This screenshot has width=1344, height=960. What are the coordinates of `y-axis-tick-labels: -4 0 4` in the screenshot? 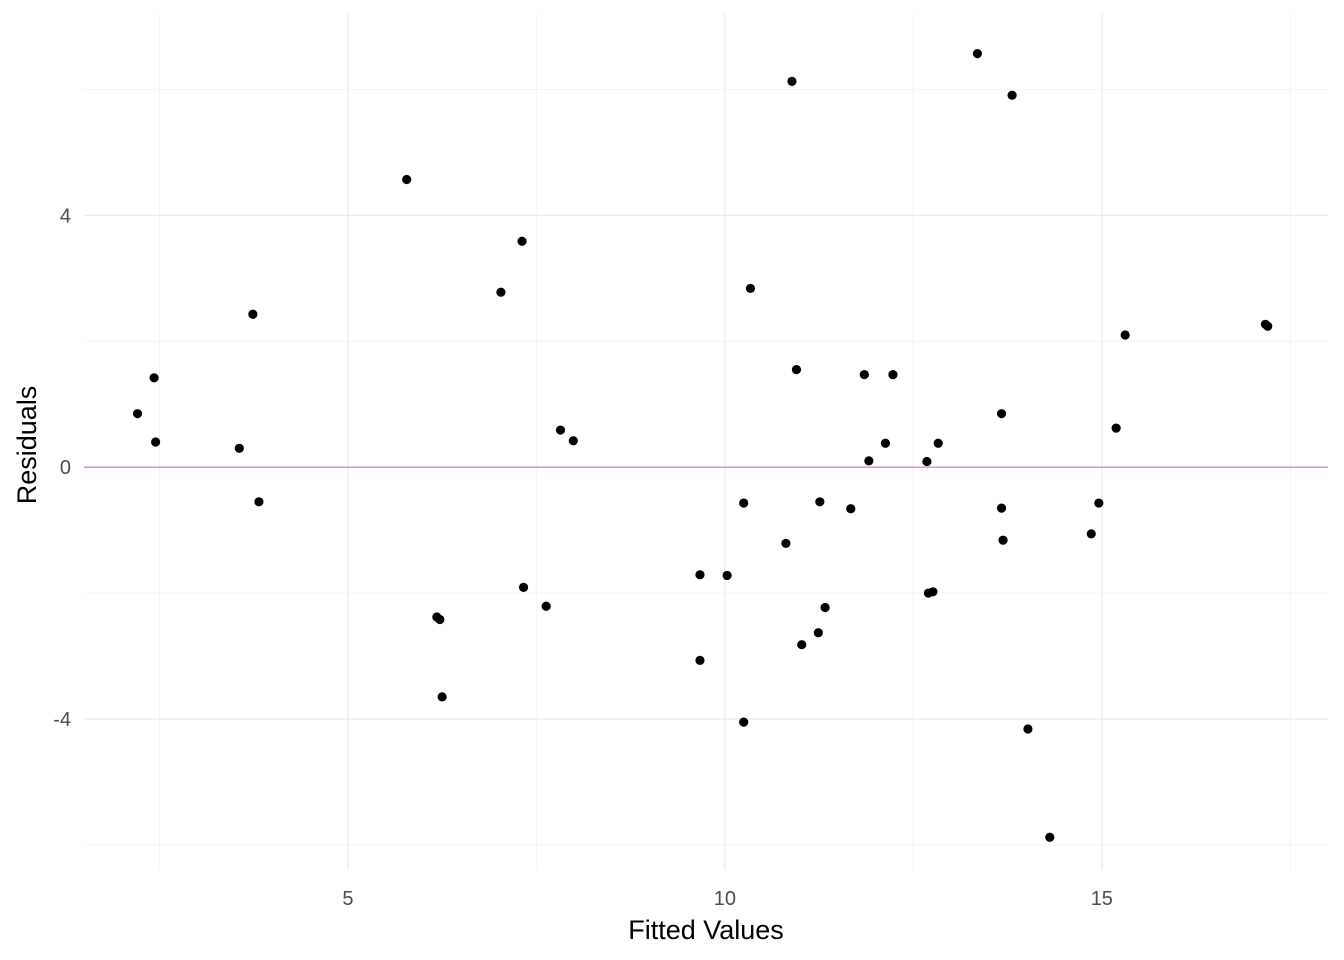 It's located at (62, 468).